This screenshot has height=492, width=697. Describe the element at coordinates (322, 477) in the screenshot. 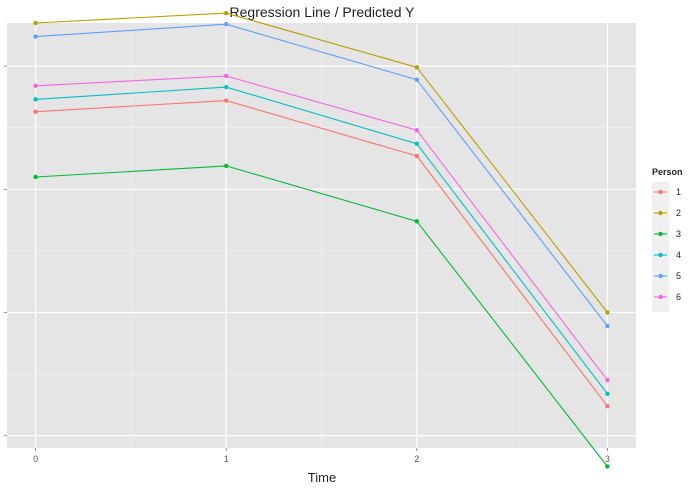

I see `x-axis-label: Time` at that location.